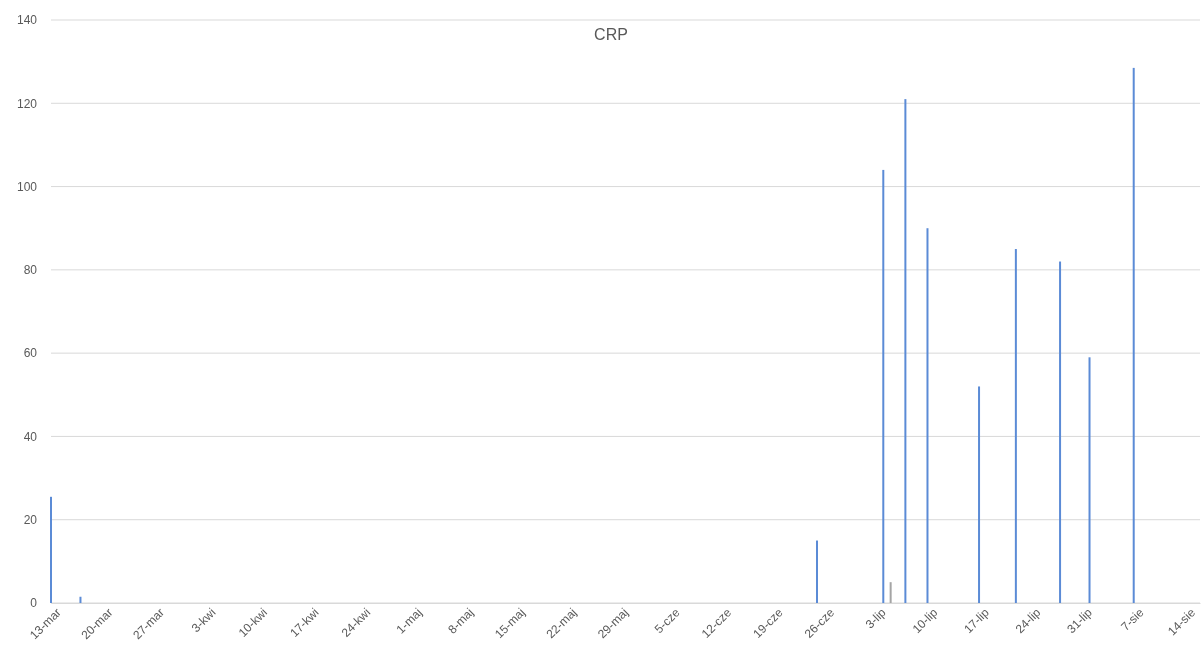 Image resolution: width=1201 pixels, height=656 pixels. I want to click on y-tick-label: 120, so click(27, 103).